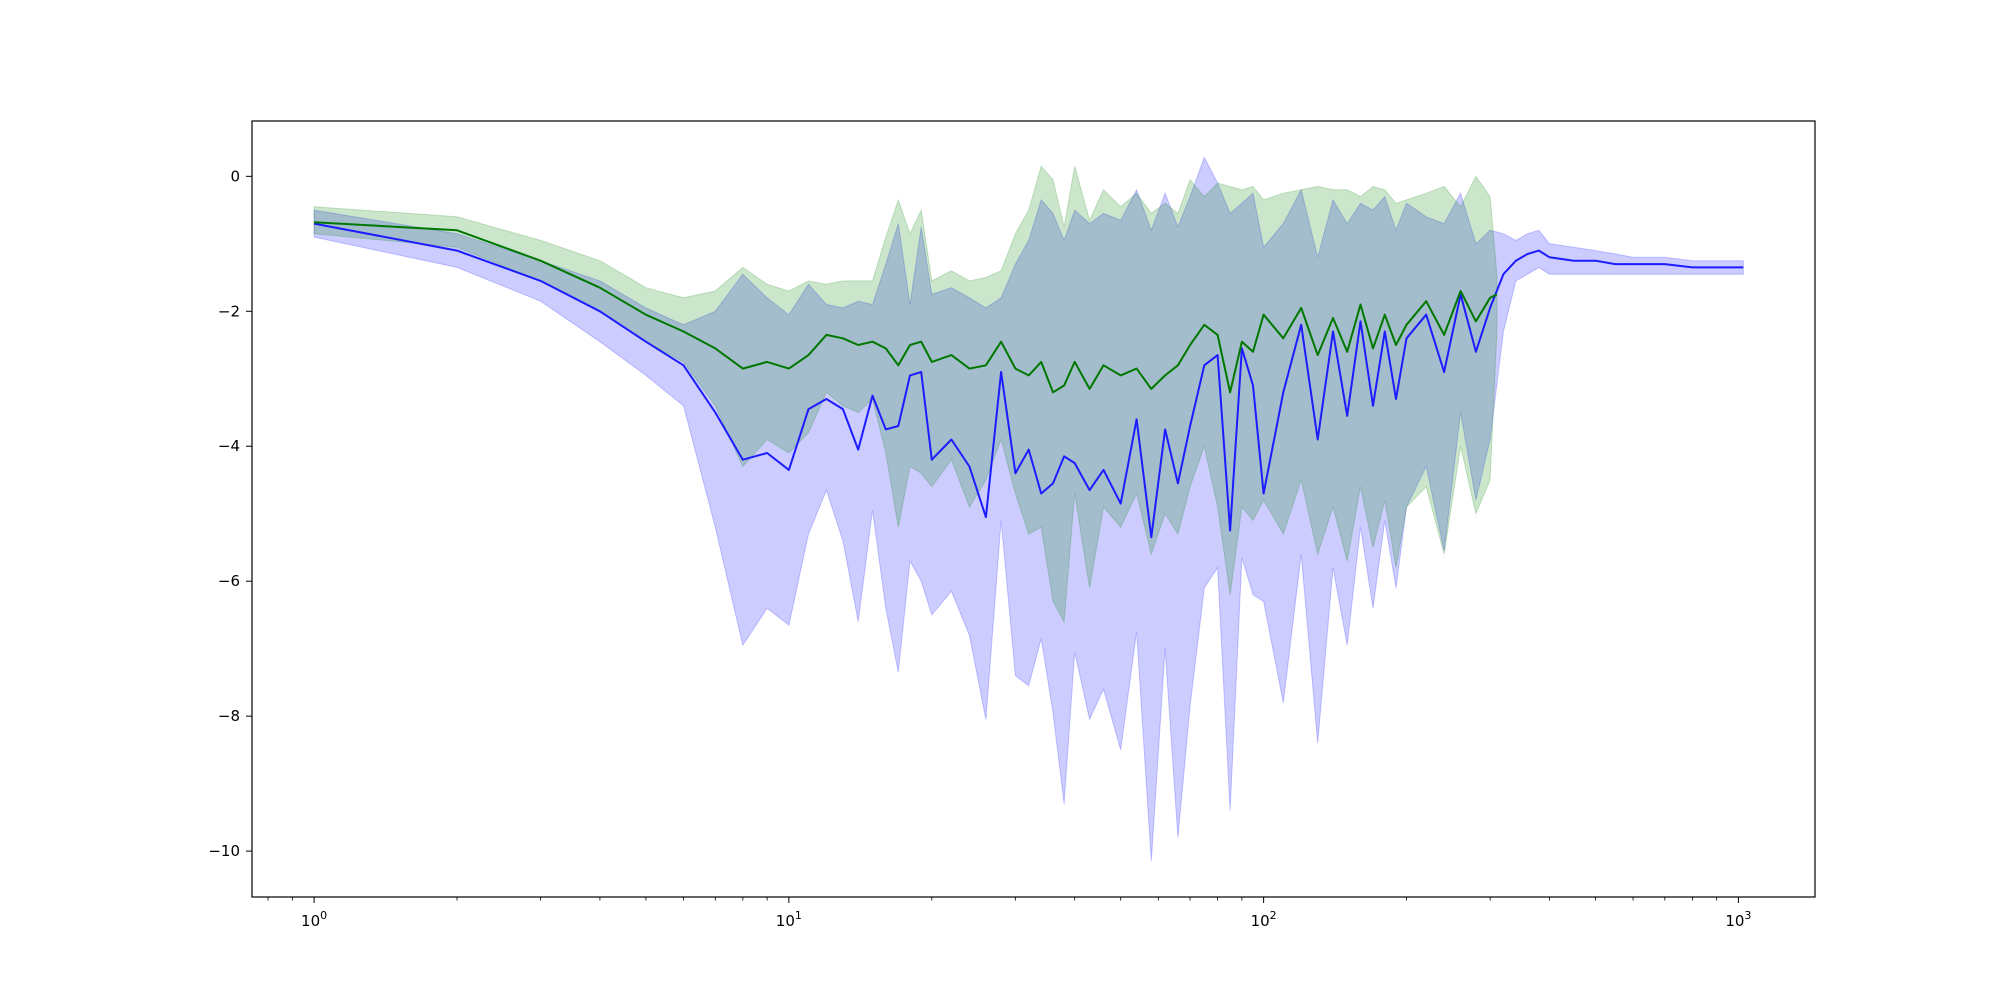 This screenshot has width=2000, height=1005. I want to click on y-tick-label: −8, so click(229, 716).